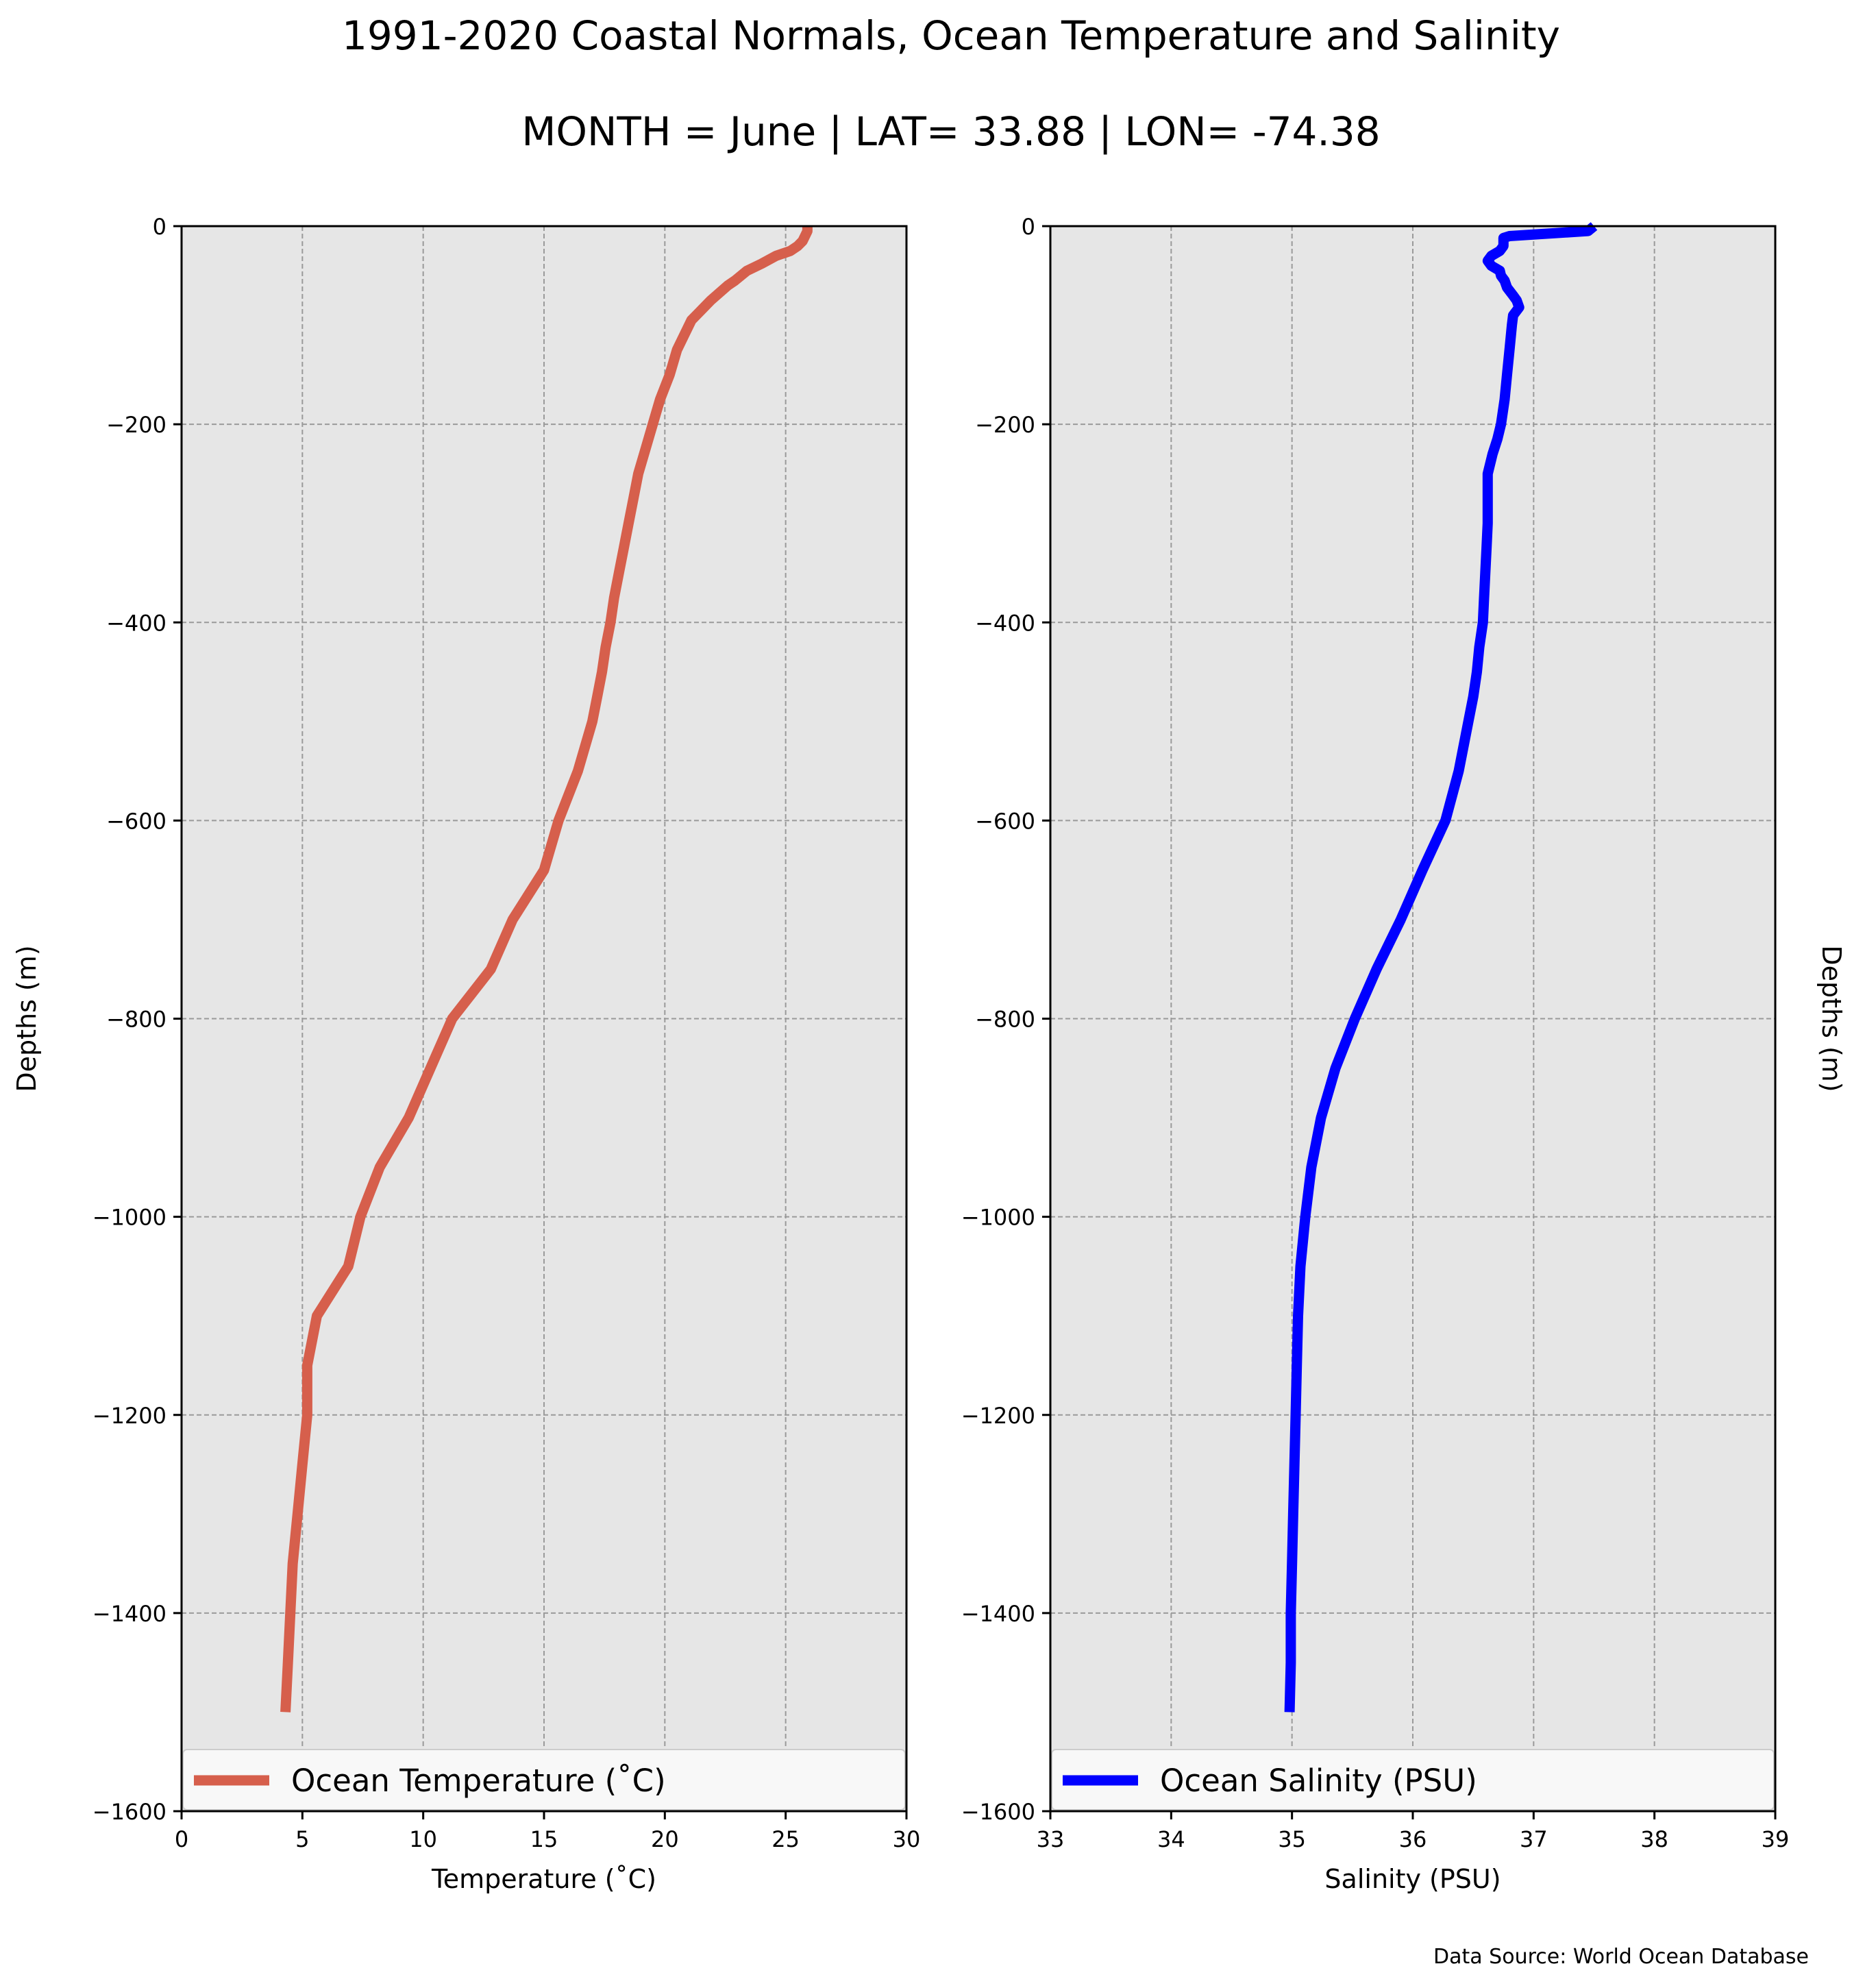 The width and height of the screenshot is (1852, 1988). What do you see at coordinates (1654, 1839) in the screenshot?
I see `x-tick-label: 38` at bounding box center [1654, 1839].